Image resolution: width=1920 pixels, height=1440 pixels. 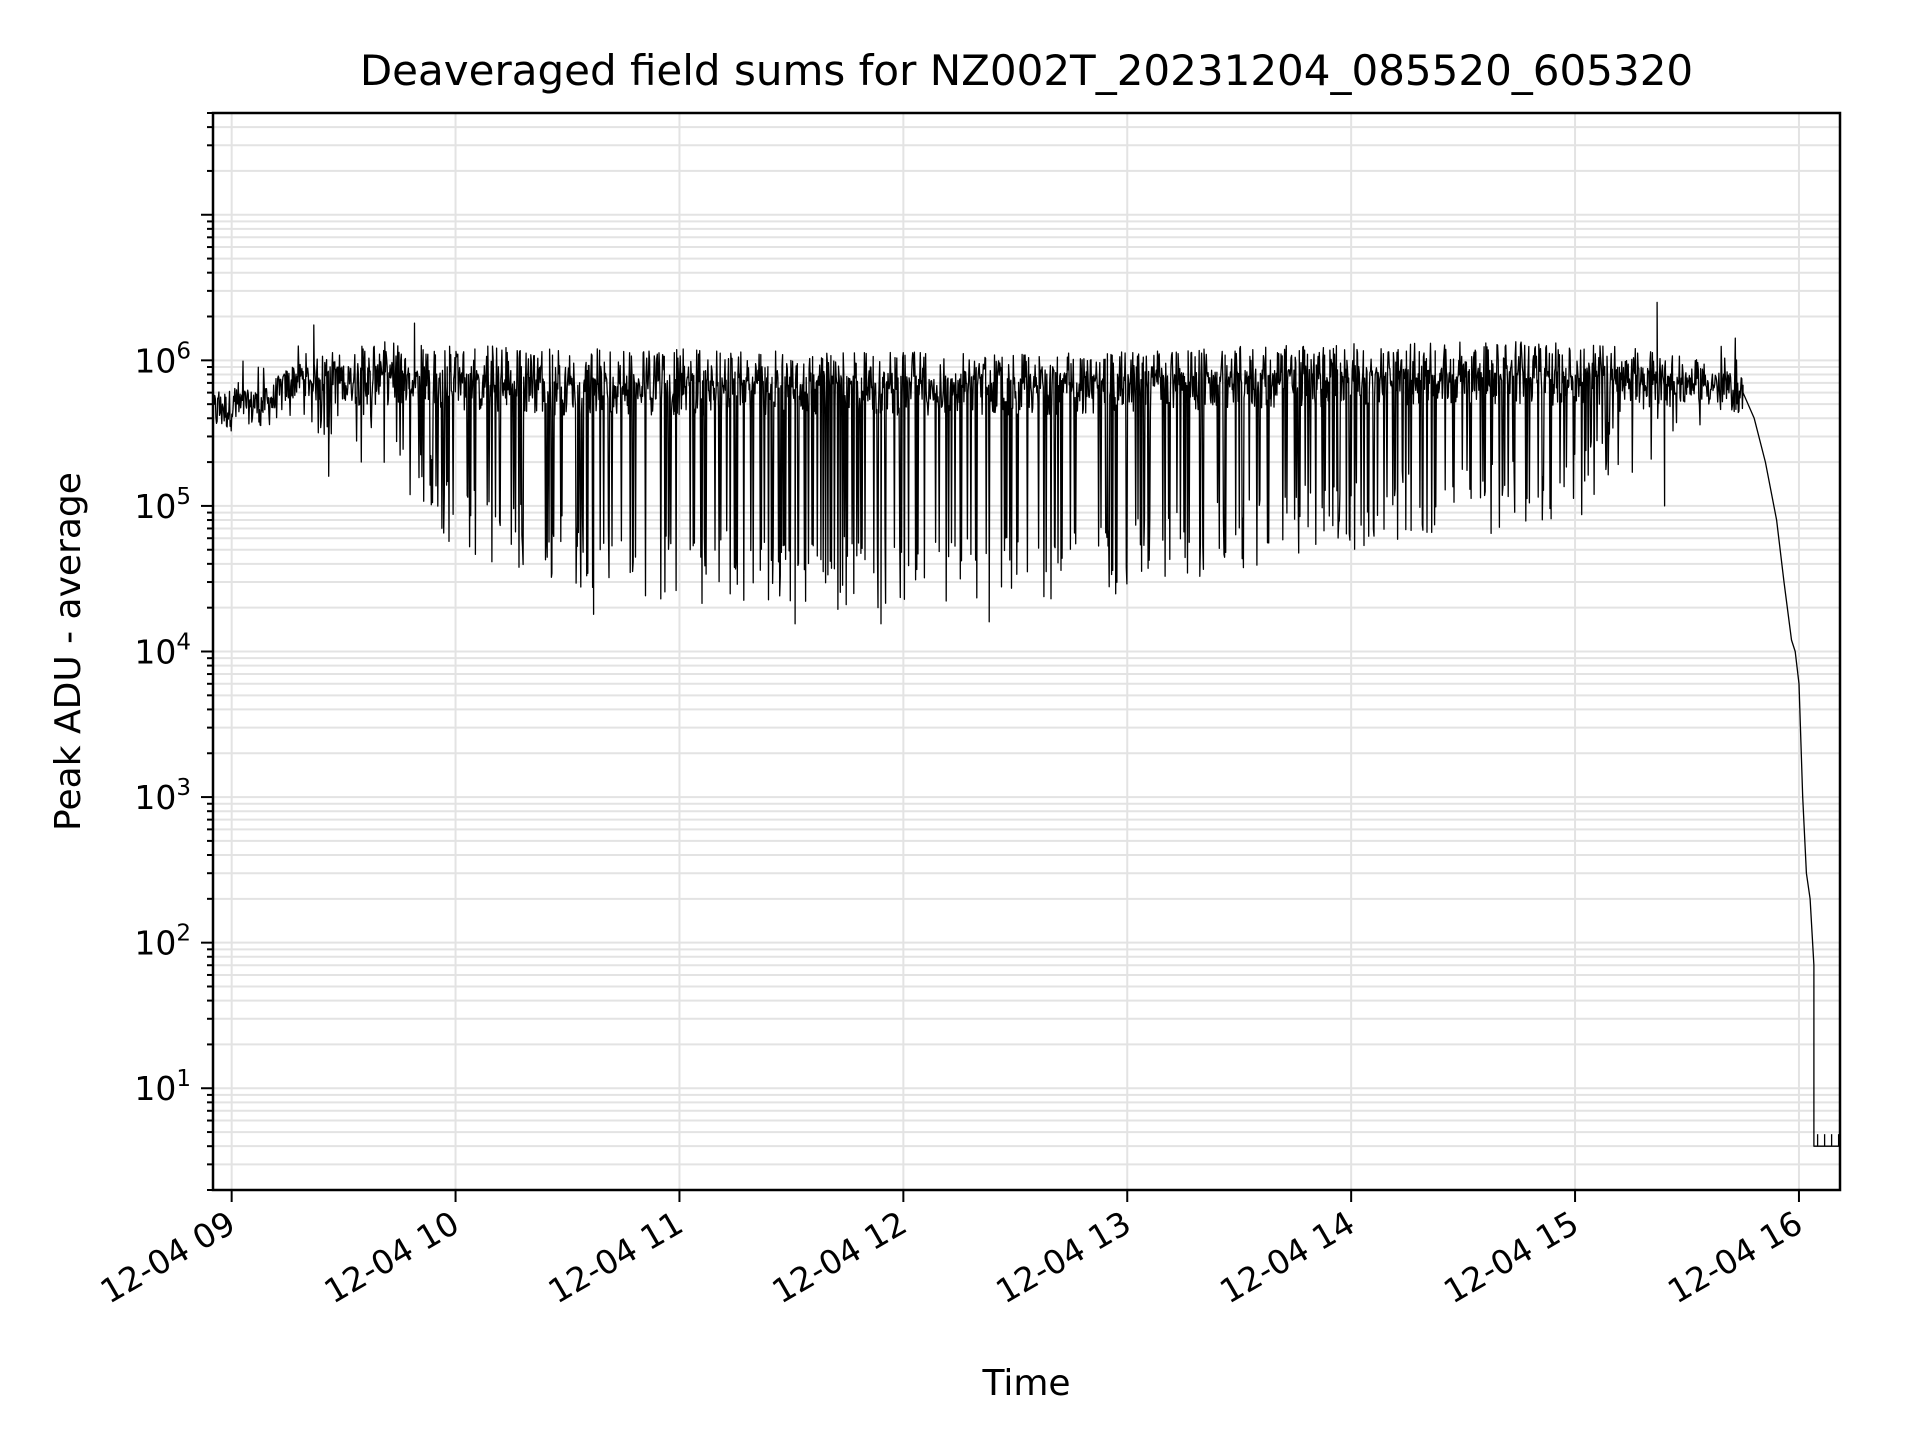 What do you see at coordinates (1063, 1257) in the screenshot?
I see `x-tick-label: 12-04 13` at bounding box center [1063, 1257].